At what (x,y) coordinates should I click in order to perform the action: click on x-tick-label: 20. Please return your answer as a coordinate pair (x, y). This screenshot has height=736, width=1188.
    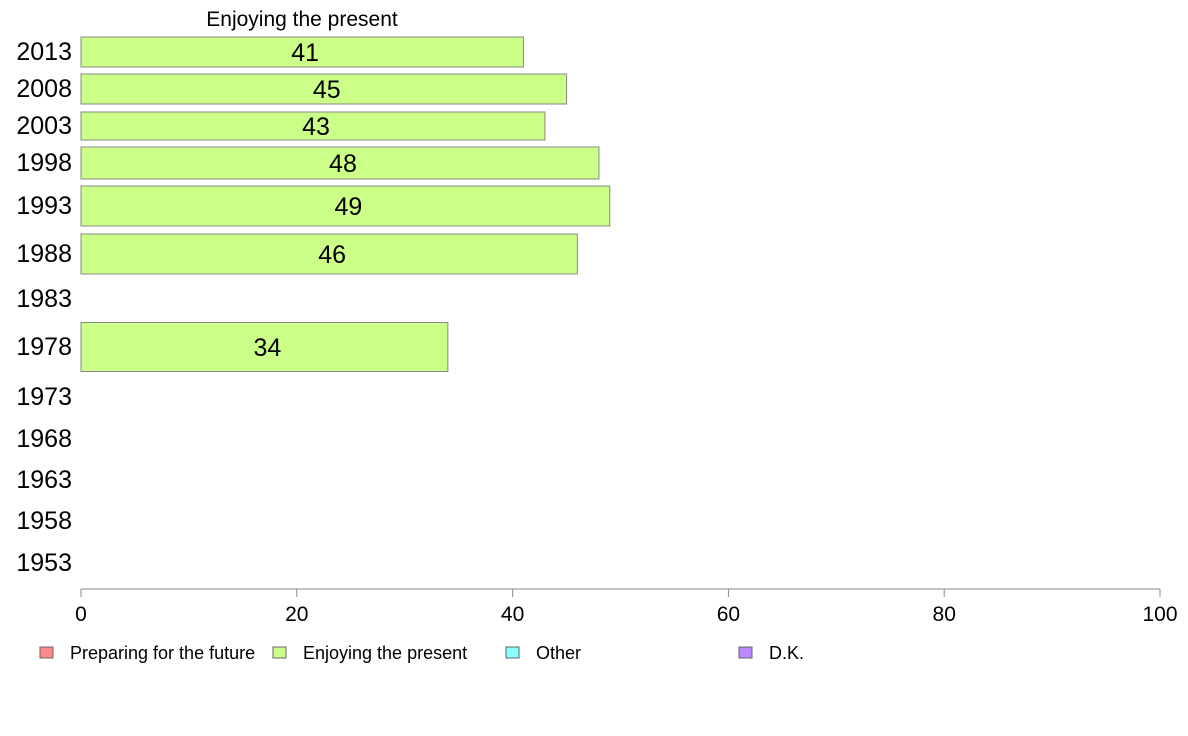
    Looking at the image, I should click on (296, 614).